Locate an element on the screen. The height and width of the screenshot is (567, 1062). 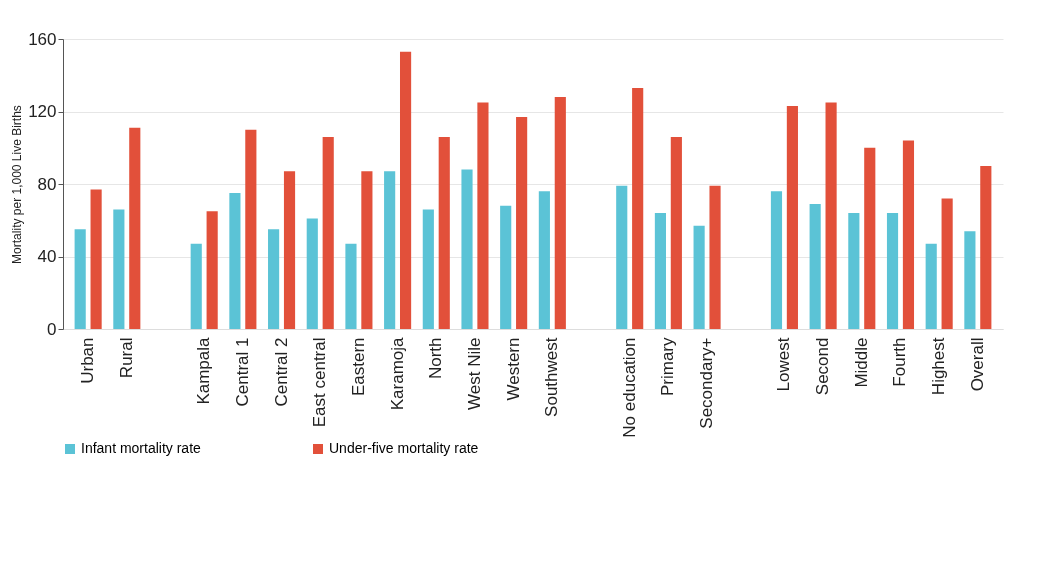
y-tick-label: 120 is located at coordinates (42, 111).